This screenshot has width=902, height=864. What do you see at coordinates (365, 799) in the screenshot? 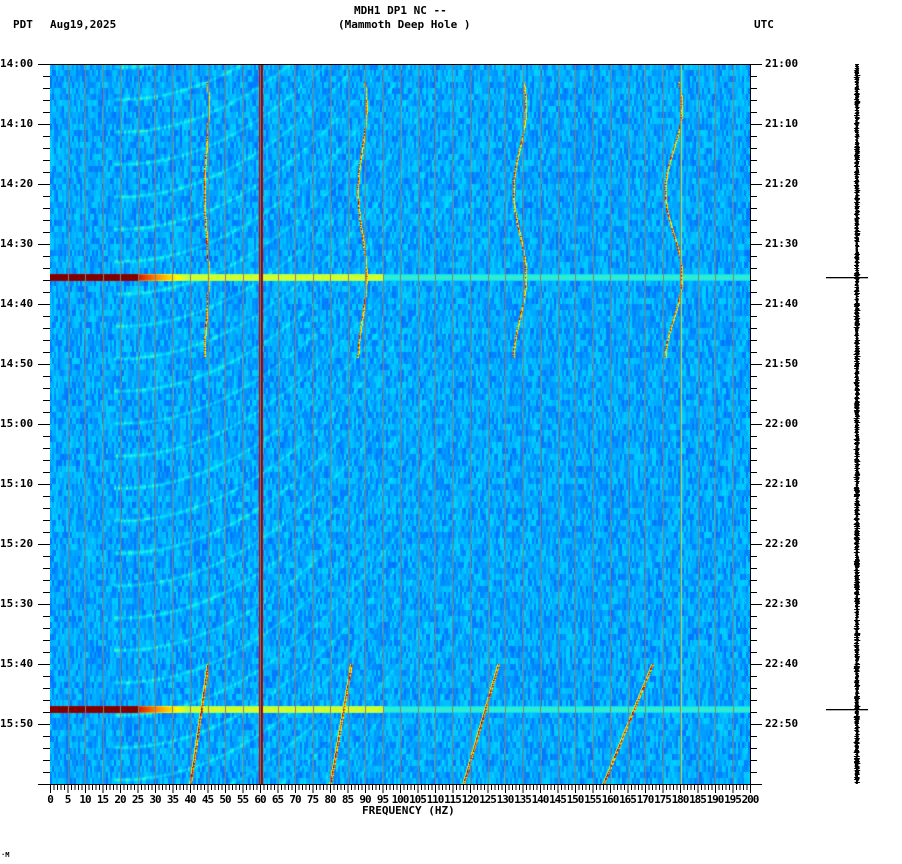
I see `x-tick: 90` at bounding box center [365, 799].